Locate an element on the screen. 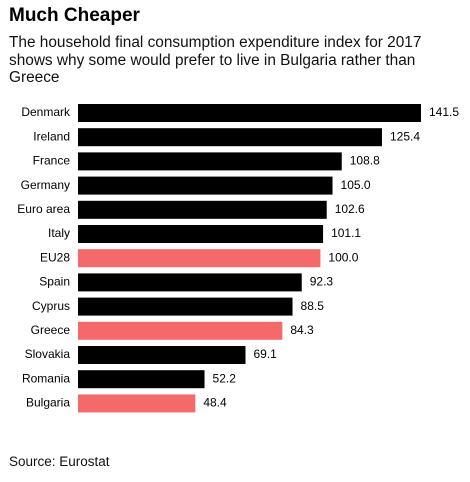 This screenshot has width=470, height=482. category-label: Greece is located at coordinates (51, 330).